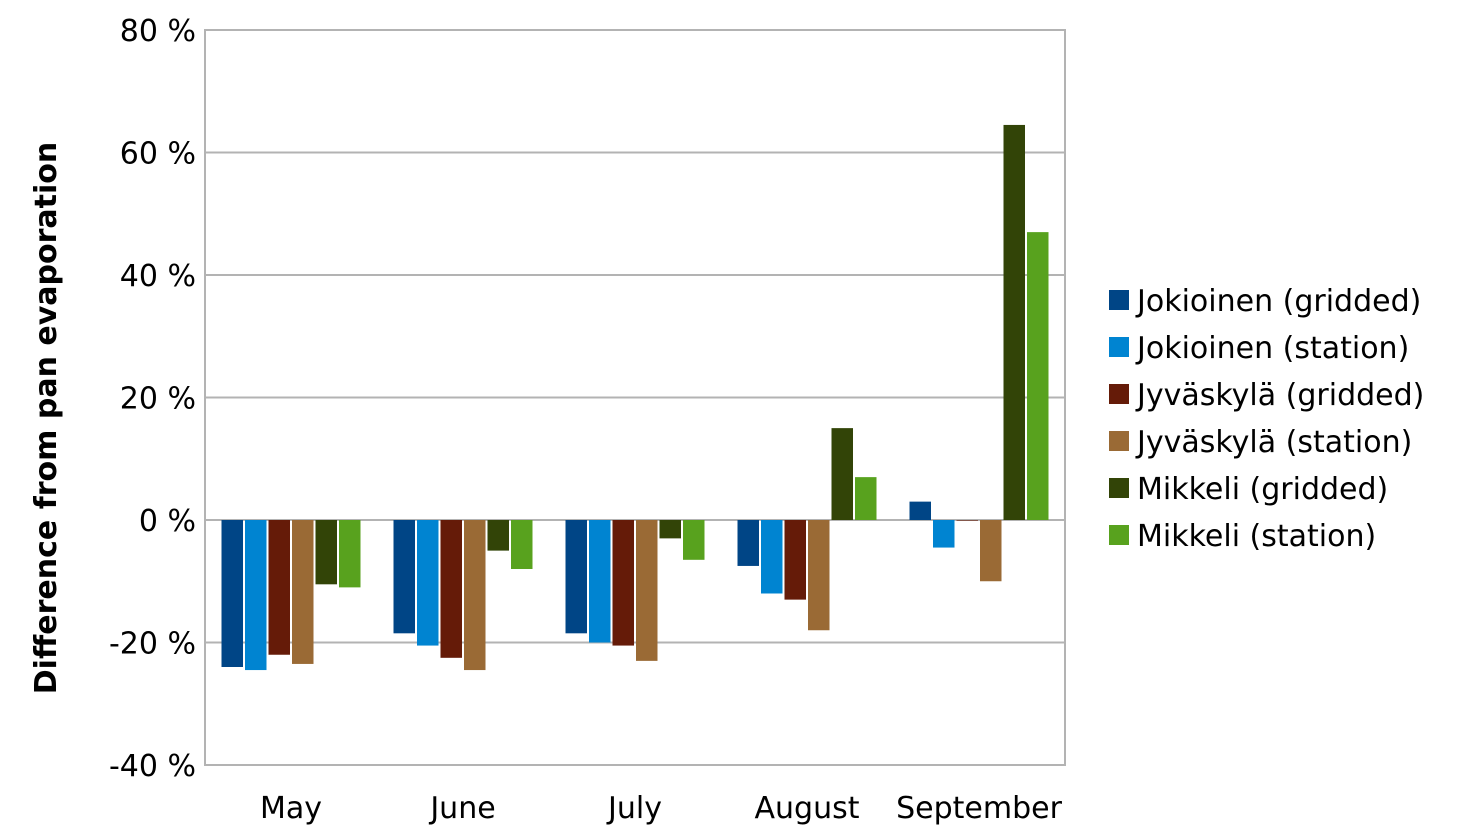  Describe the element at coordinates (152, 766) in the screenshot. I see `y-tick-label: -40 %` at that location.